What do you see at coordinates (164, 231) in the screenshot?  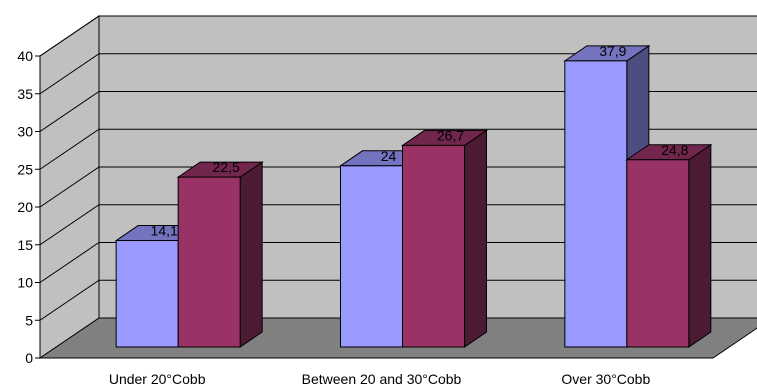 I see `data-label-s1-1: 14,1` at bounding box center [164, 231].